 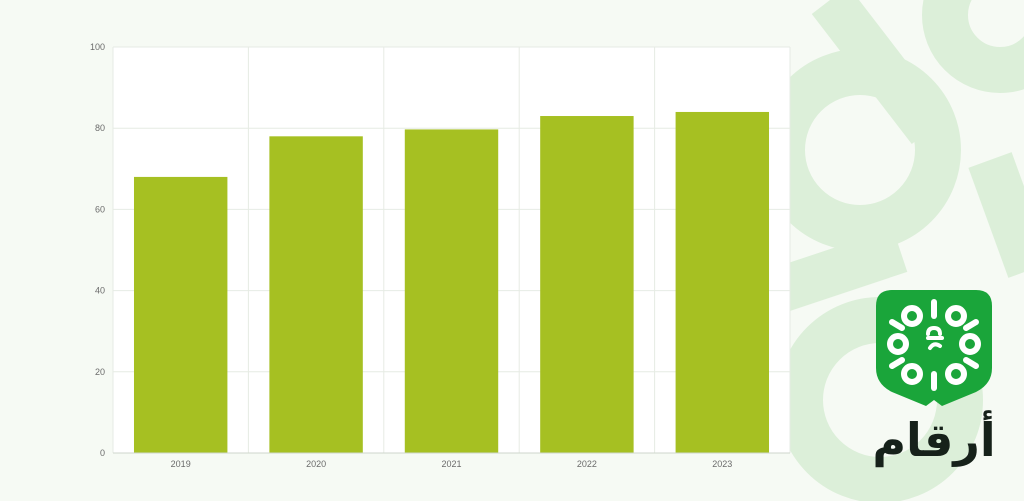 I want to click on y-tick-label: 20, so click(x=100, y=372).